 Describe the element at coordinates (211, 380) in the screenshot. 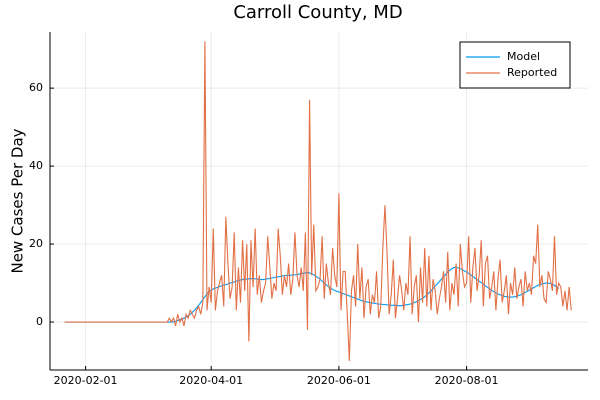

I see `x-tick-label: 2020-04-01` at that location.